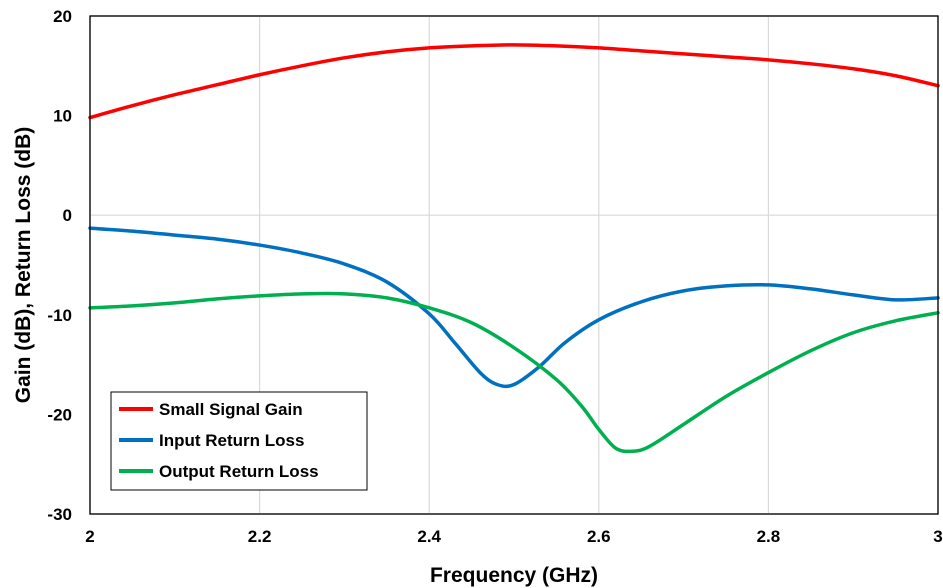  I want to click on legend-label-input-return-loss: Input Return Loss, so click(231, 440).